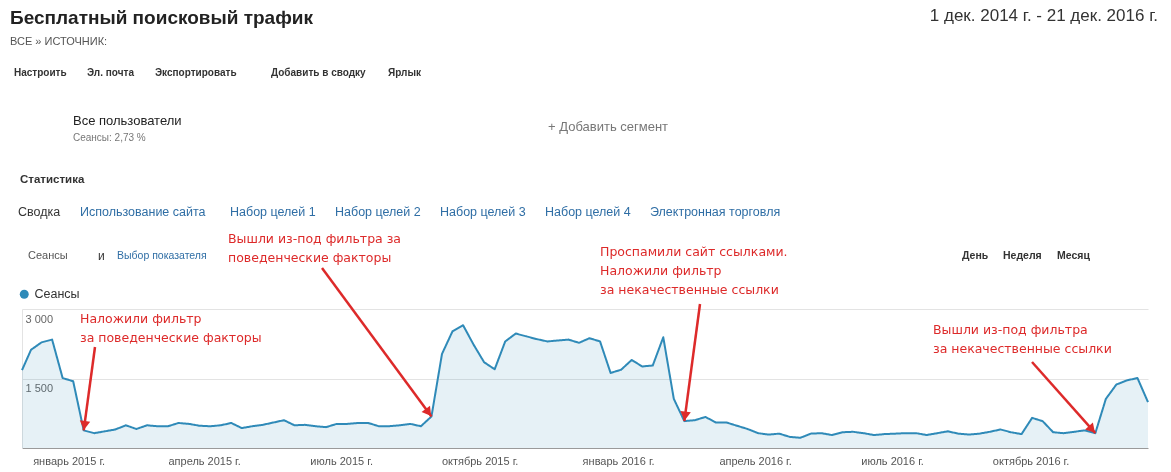 This screenshot has width=1171, height=472. Describe the element at coordinates (892, 460) in the screenshot. I see `x-tick-label: июль 2016 г.` at that location.